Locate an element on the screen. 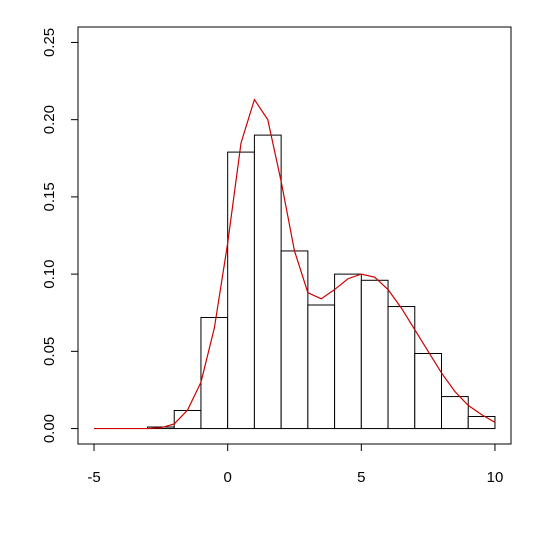 The height and width of the screenshot is (553, 552). x-tick-label: 0 is located at coordinates (228, 477).